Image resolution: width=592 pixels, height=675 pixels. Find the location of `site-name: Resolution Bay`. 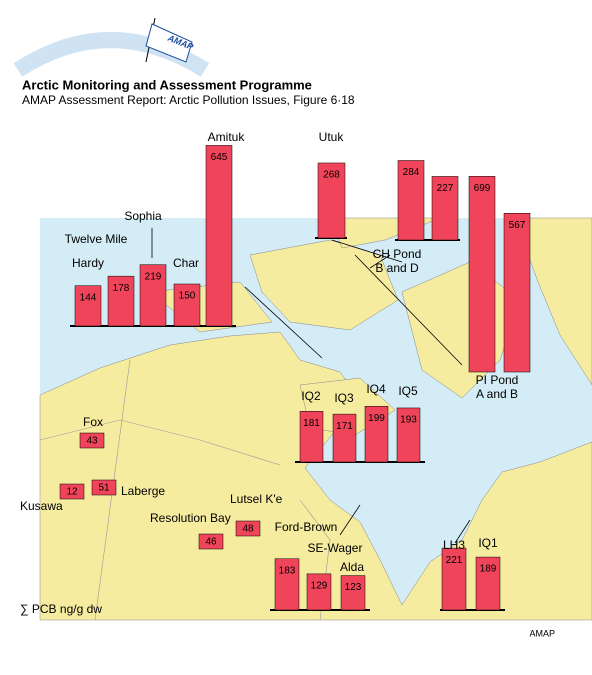

site-name: Resolution Bay is located at coordinates (190, 518).